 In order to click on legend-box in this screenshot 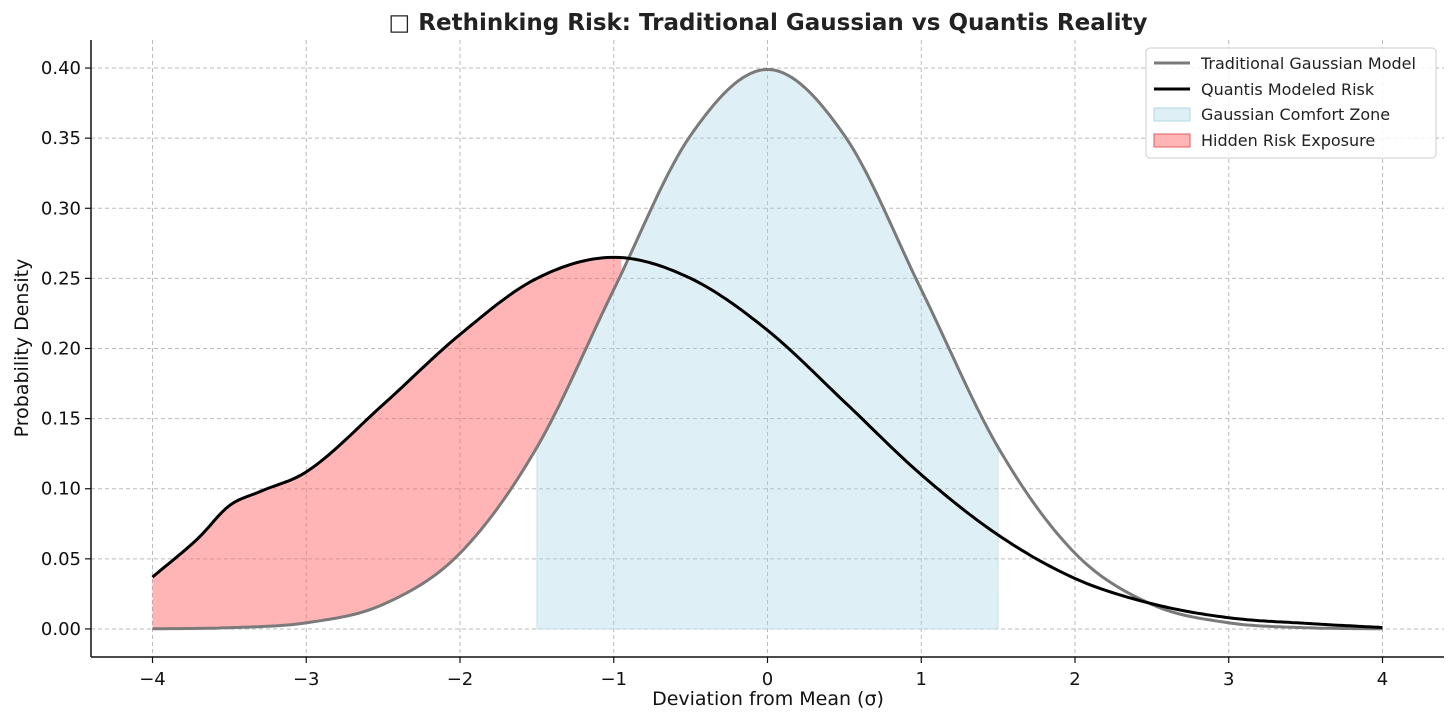, I will do `click(1291, 103)`.